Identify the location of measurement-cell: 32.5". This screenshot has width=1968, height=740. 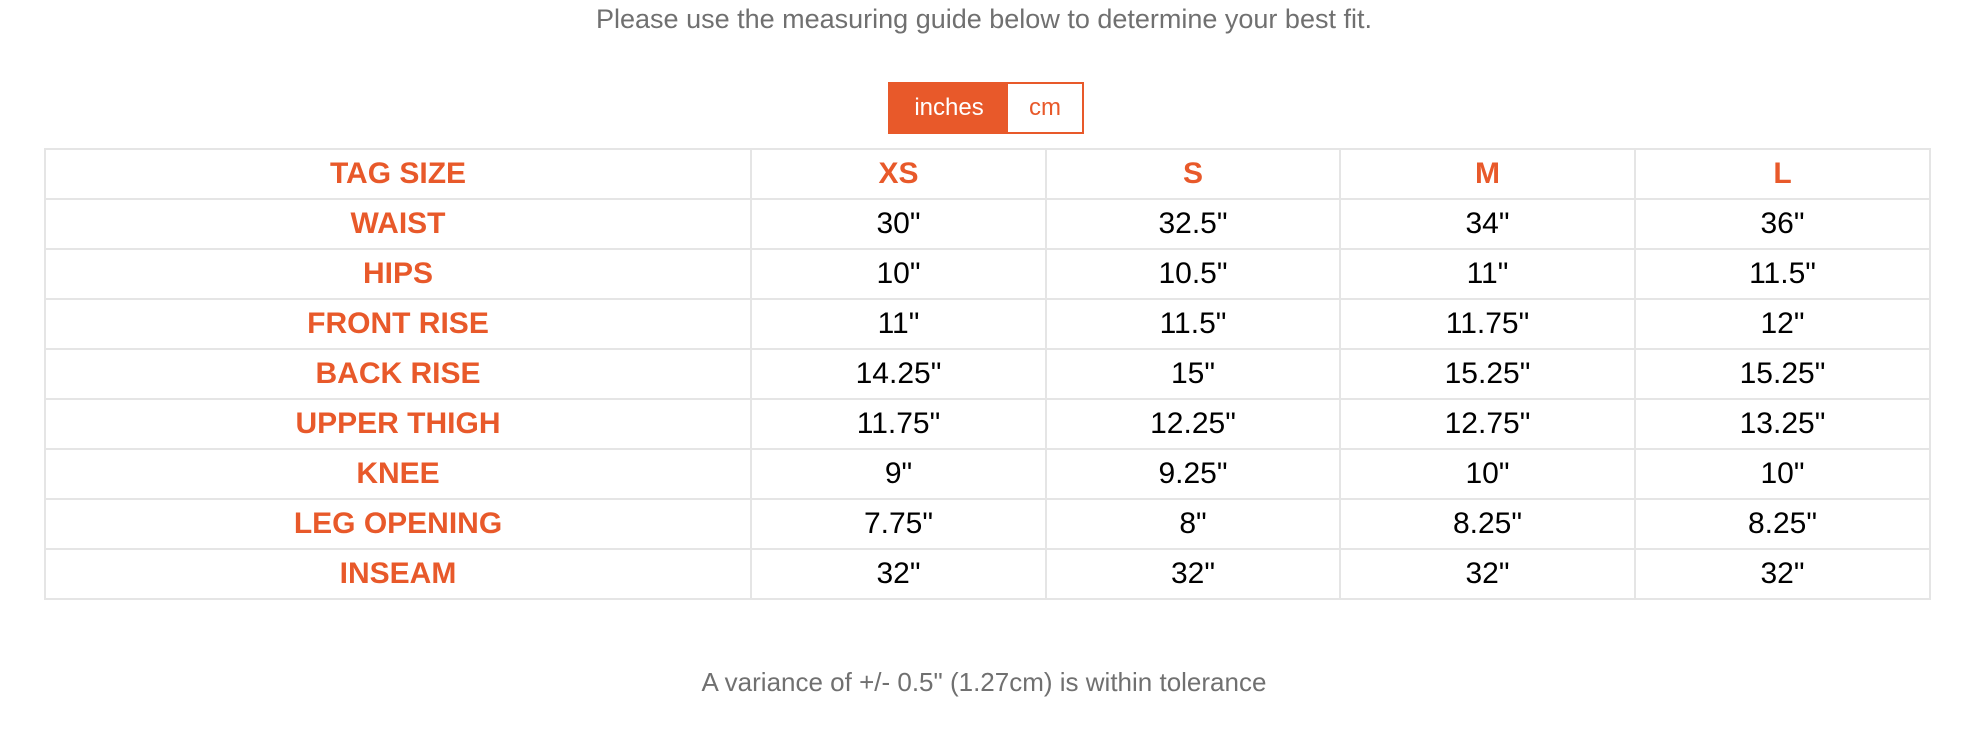
(1193, 224).